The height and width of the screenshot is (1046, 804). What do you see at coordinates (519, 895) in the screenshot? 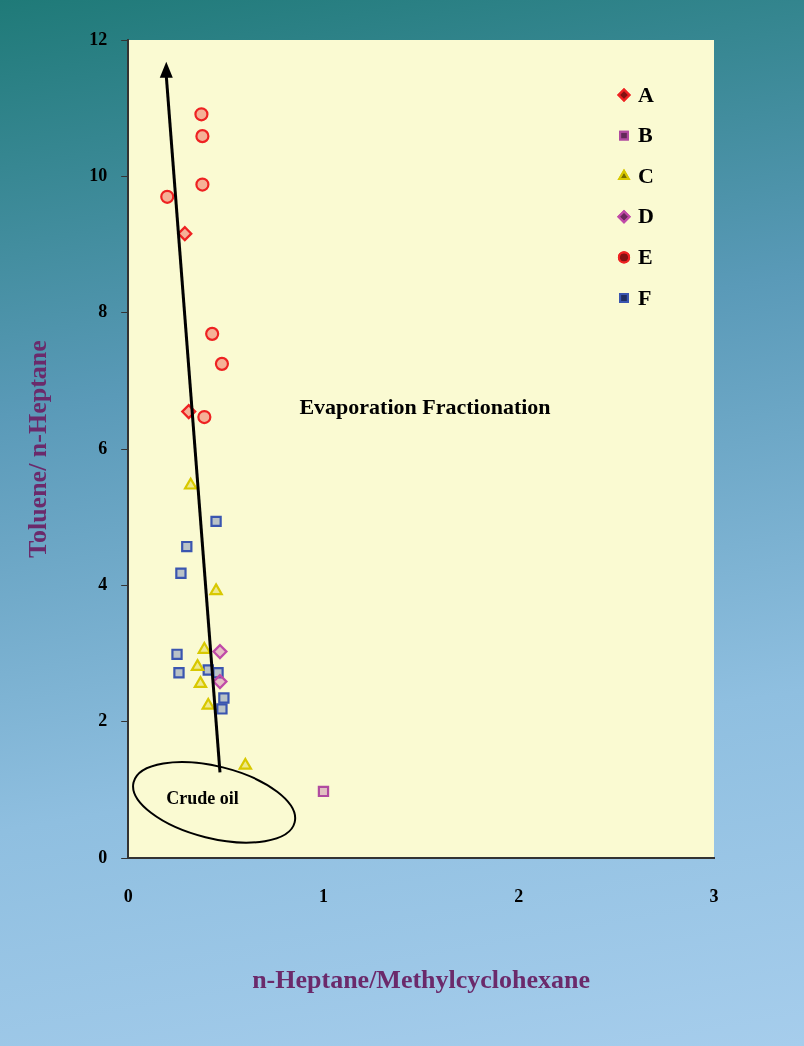
I see `x-tick-label: 2` at bounding box center [519, 895].